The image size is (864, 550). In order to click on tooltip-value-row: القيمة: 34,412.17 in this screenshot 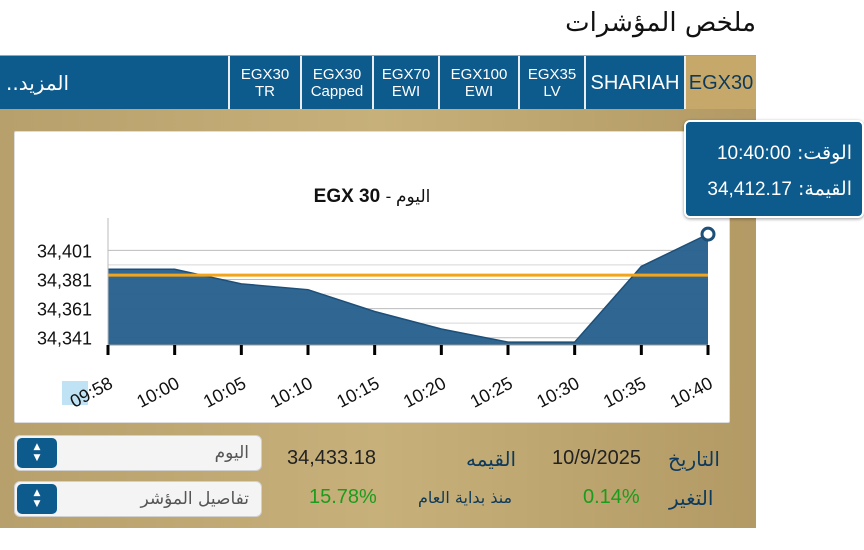, I will do `click(779, 189)`.